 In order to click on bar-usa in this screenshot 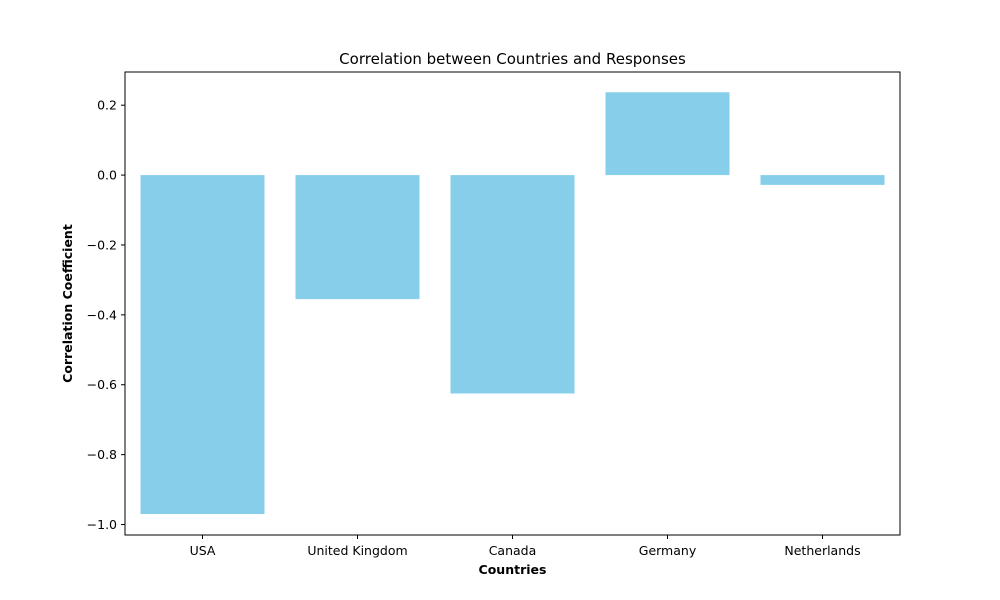, I will do `click(202, 345)`.